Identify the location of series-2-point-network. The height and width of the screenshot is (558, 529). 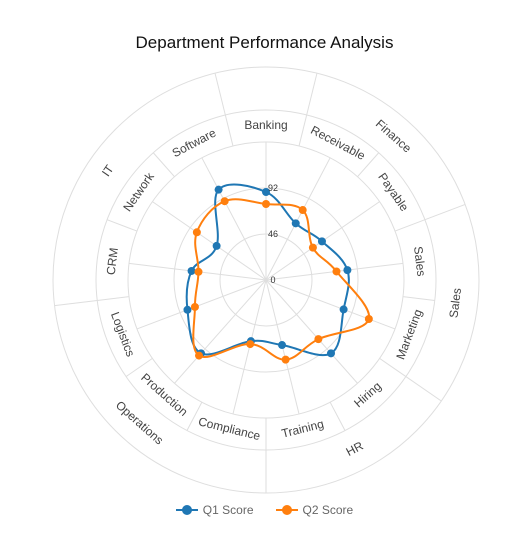
(196, 232).